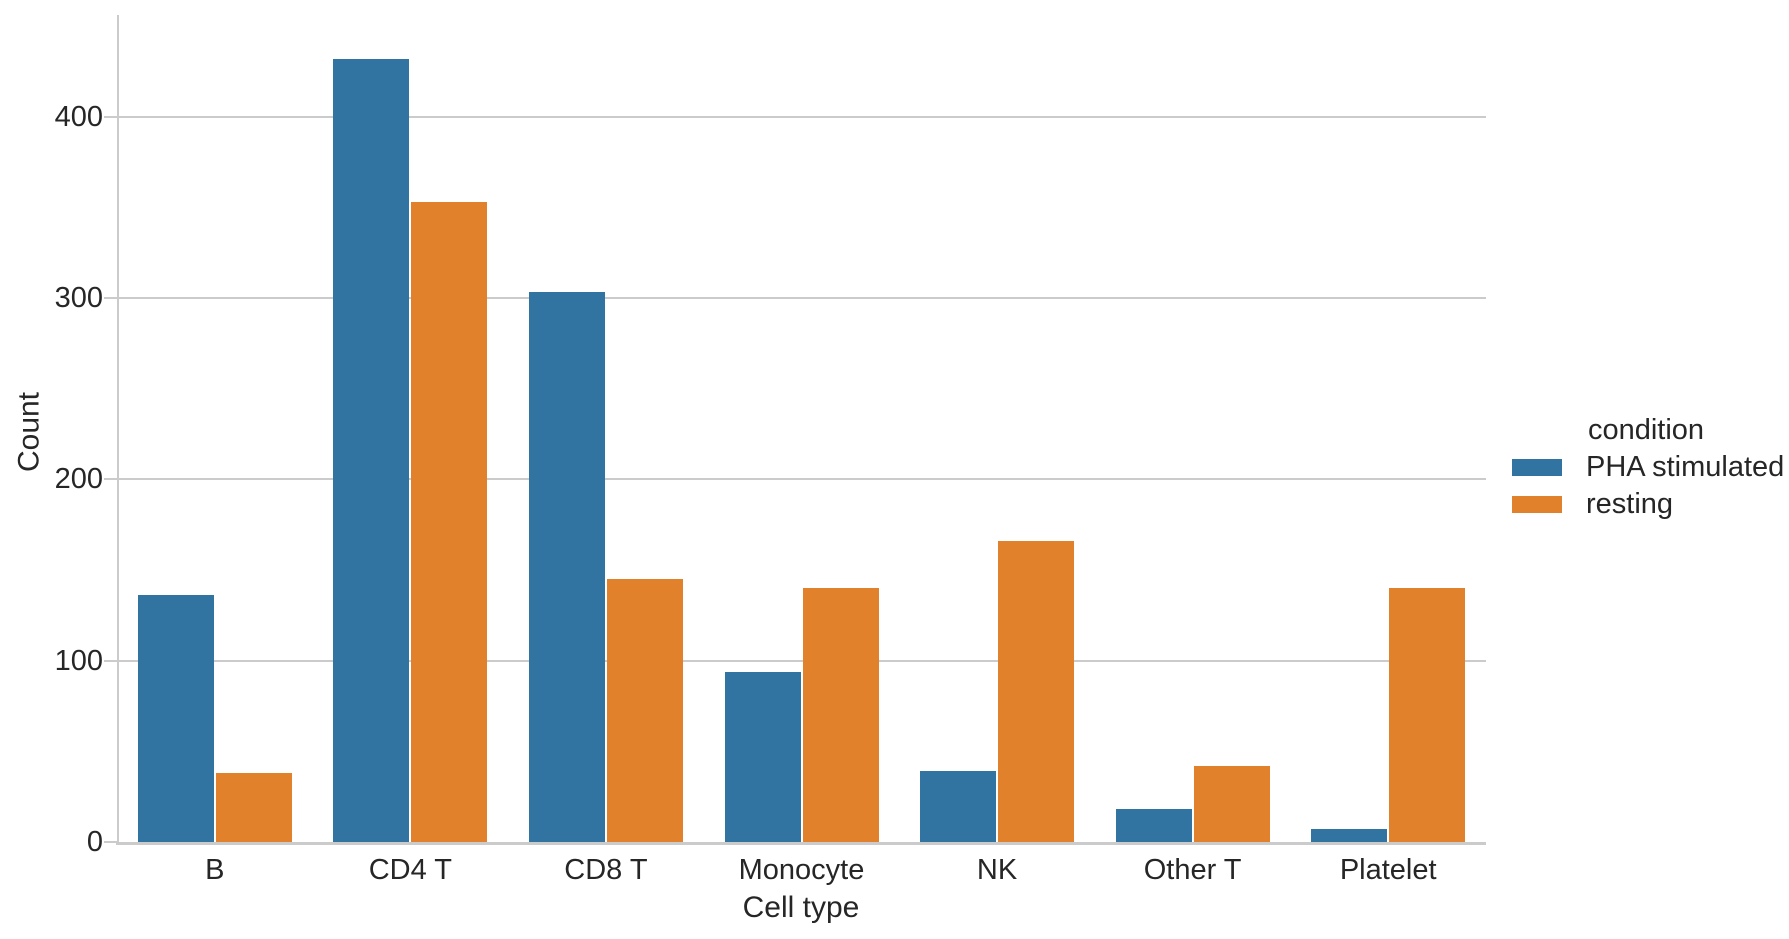 This screenshot has width=1789, height=939. I want to click on bar-resting-cd8-t, so click(644, 710).